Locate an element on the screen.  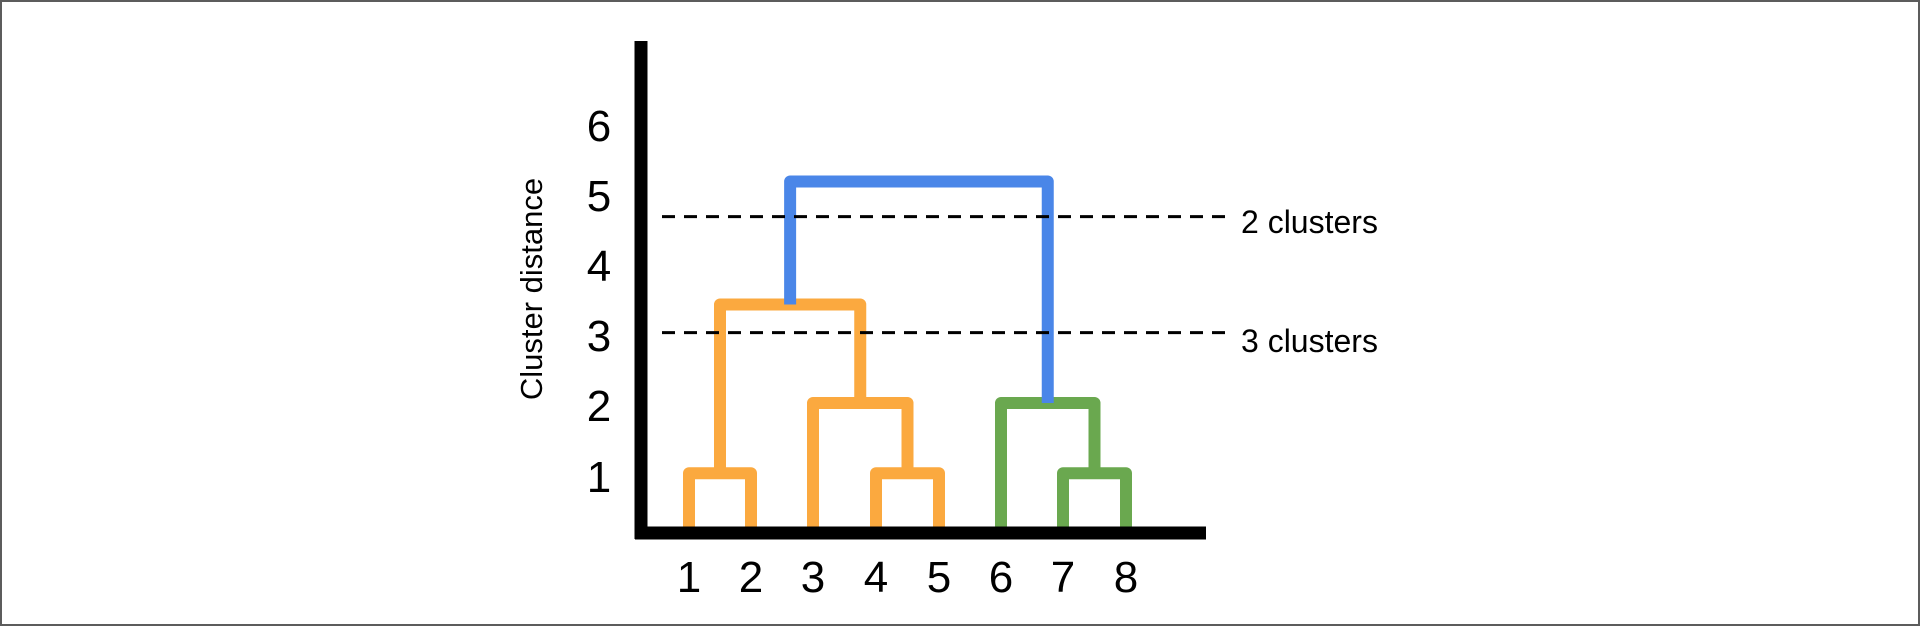
cut-label-2-clusters: 2 clusters is located at coordinates (1309, 222).